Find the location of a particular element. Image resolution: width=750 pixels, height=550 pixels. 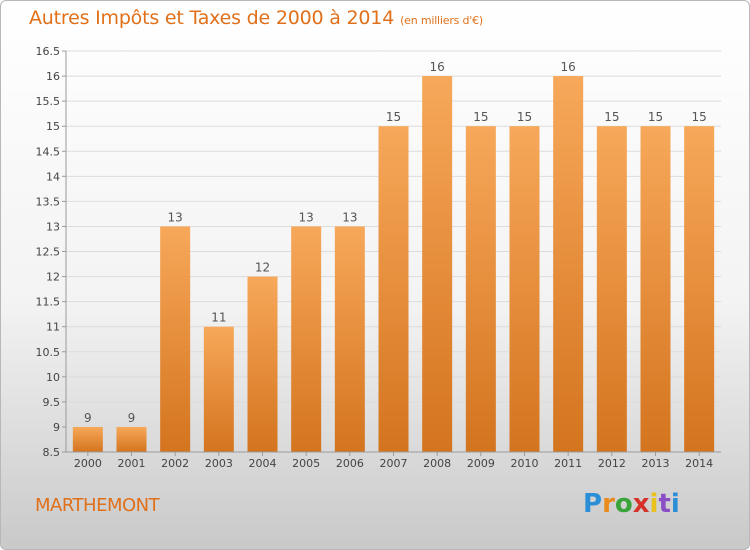

y-tick-label: 15 is located at coordinates (53, 126).